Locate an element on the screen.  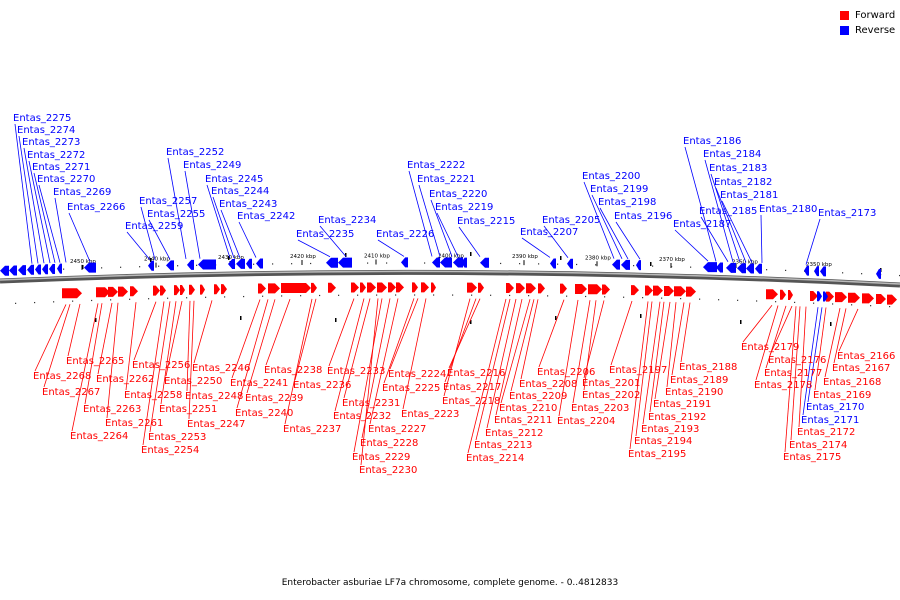
forward-gene-label: Entas_2228 is located at coordinates (389, 443).